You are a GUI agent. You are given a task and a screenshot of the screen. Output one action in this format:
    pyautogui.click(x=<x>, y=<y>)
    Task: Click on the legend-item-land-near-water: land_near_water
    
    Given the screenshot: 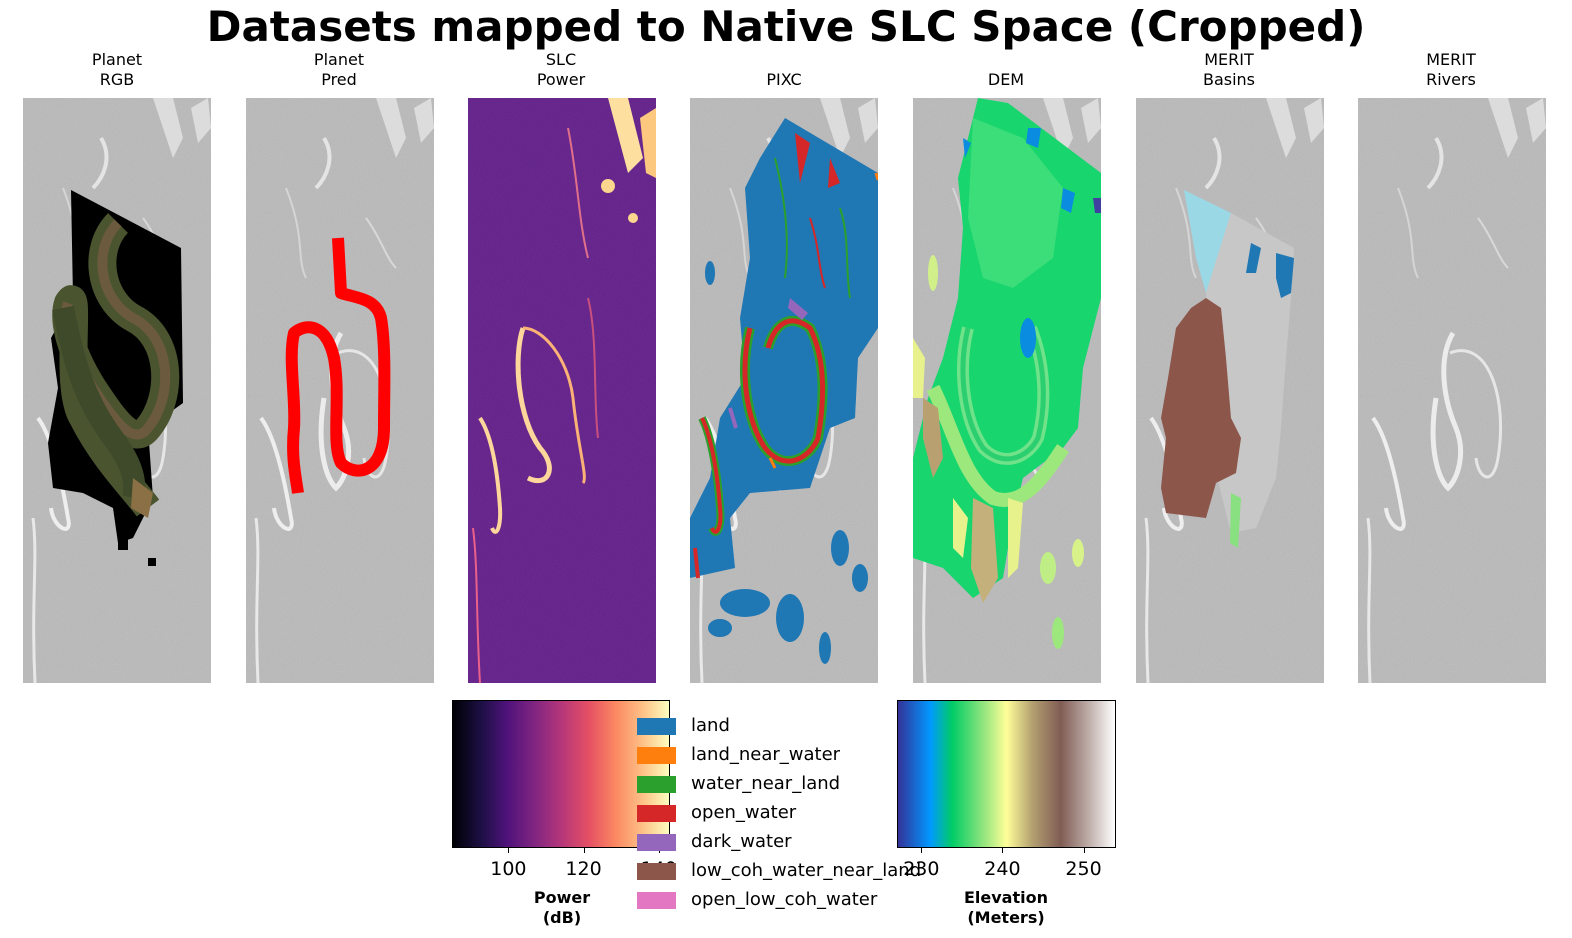 What is the action you would take?
    pyautogui.click(x=787, y=756)
    